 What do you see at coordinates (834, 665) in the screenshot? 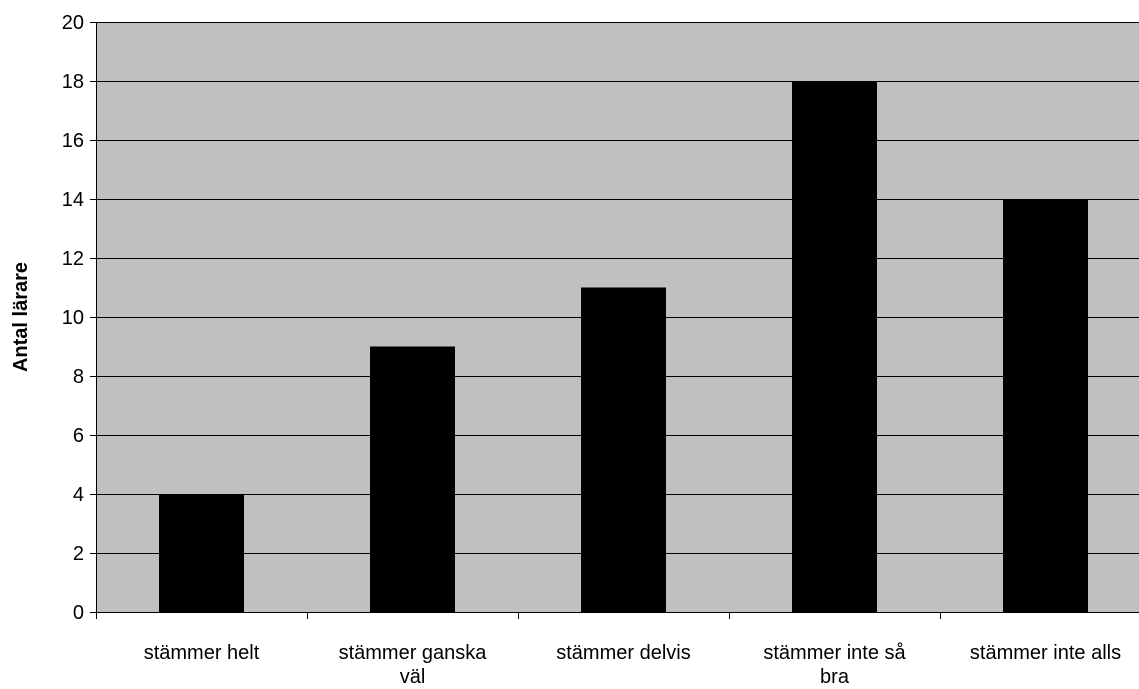
I see `x-category-label: stämmer inte så bra` at bounding box center [834, 665].